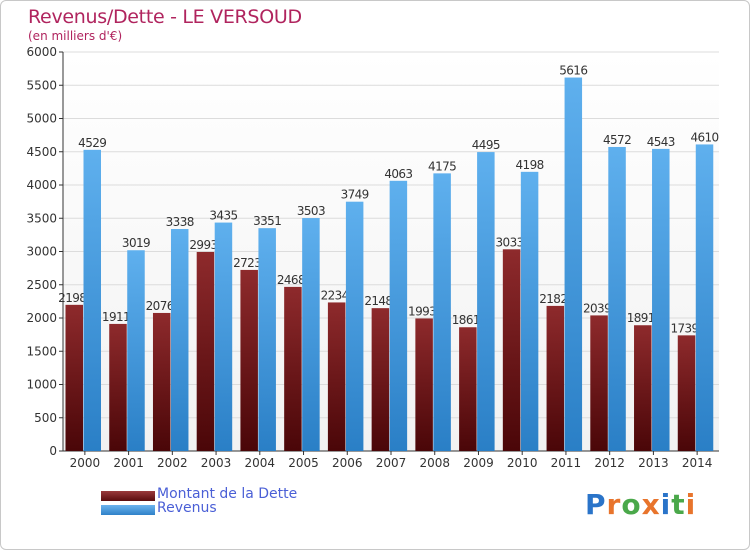 This screenshot has height=550, width=750. Describe the element at coordinates (247, 263) in the screenshot. I see `data-label: 2723` at that location.